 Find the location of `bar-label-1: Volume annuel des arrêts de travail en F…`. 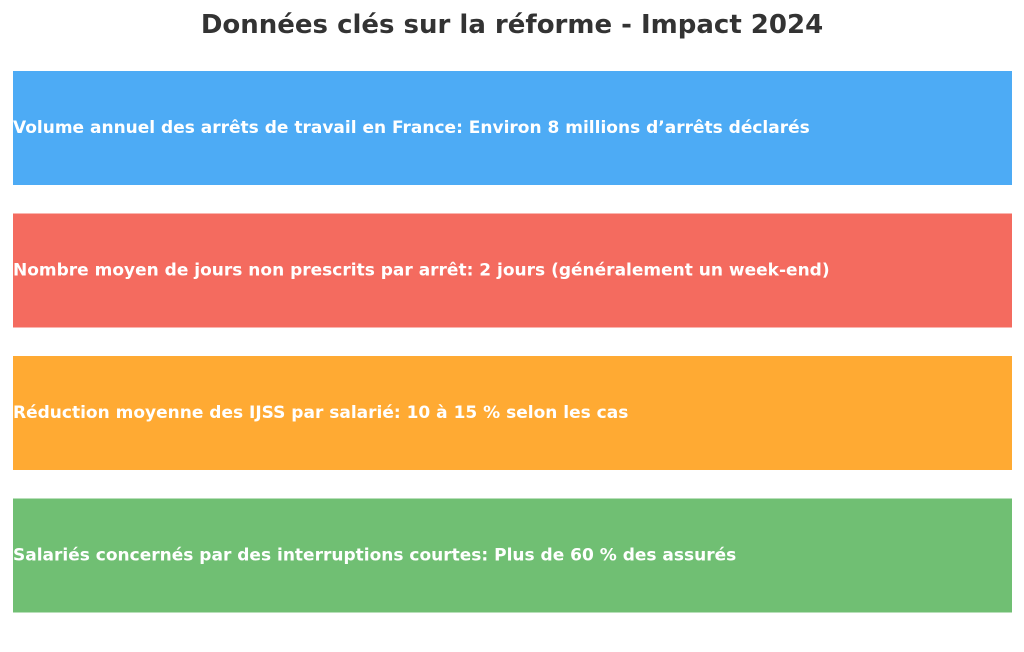

bar-label-1: Volume annuel des arrêts de travail en F… is located at coordinates (411, 128).